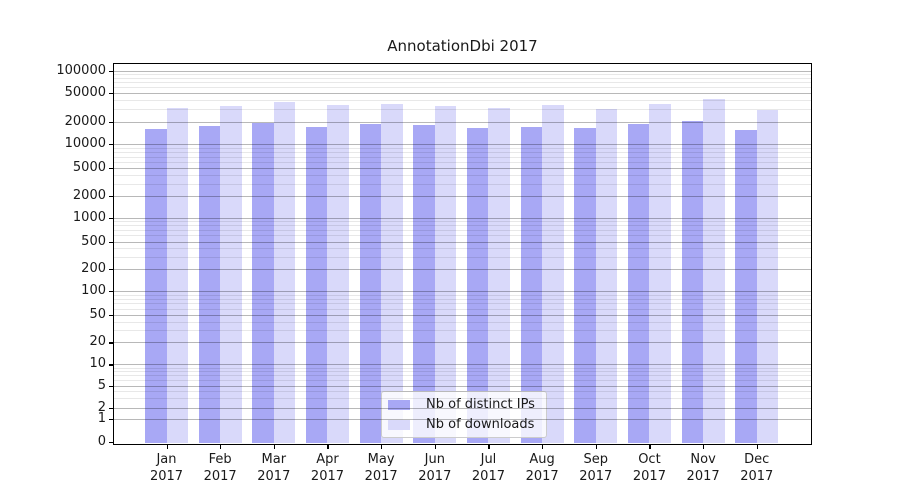 This screenshot has height=500, width=900. What do you see at coordinates (480, 424) in the screenshot?
I see `legend-label: Nb of downloads` at bounding box center [480, 424].